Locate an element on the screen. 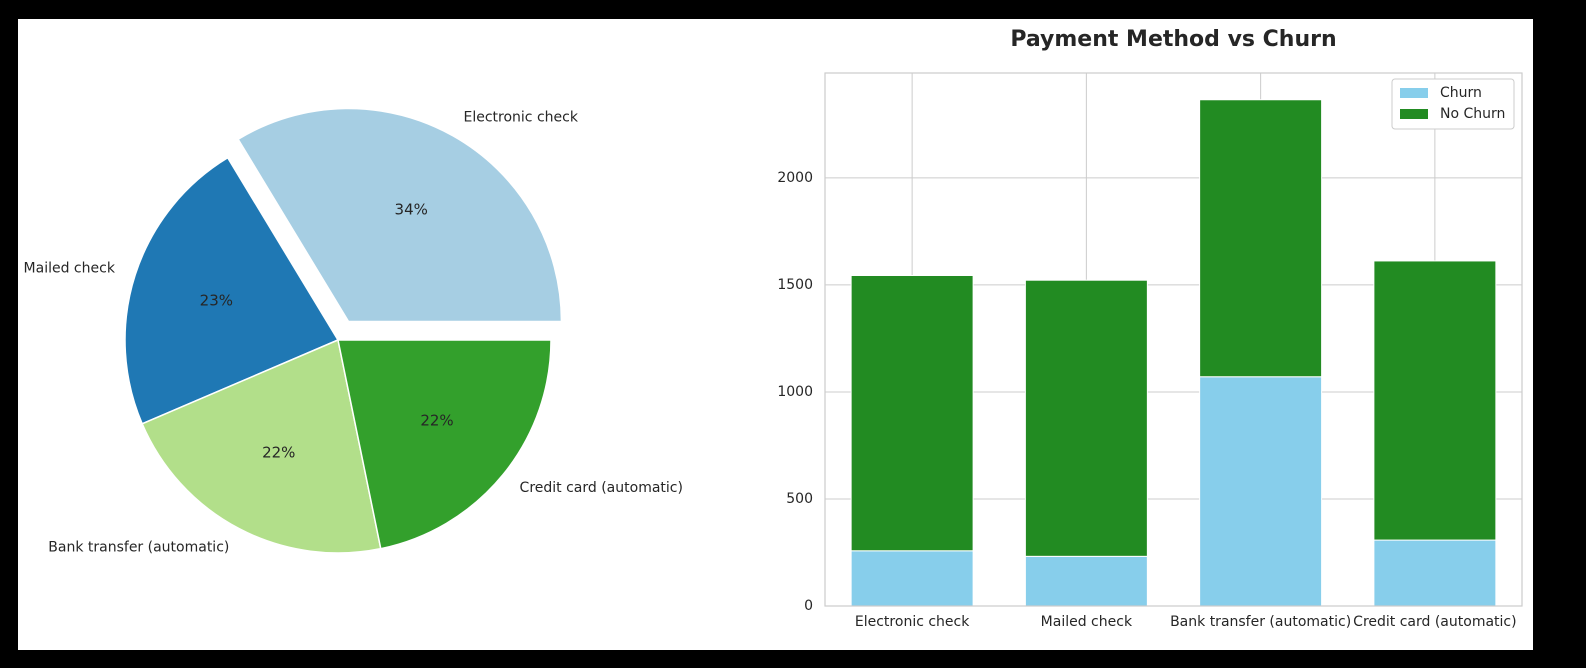  pie-percent-mailed-check: 23% is located at coordinates (216, 300).